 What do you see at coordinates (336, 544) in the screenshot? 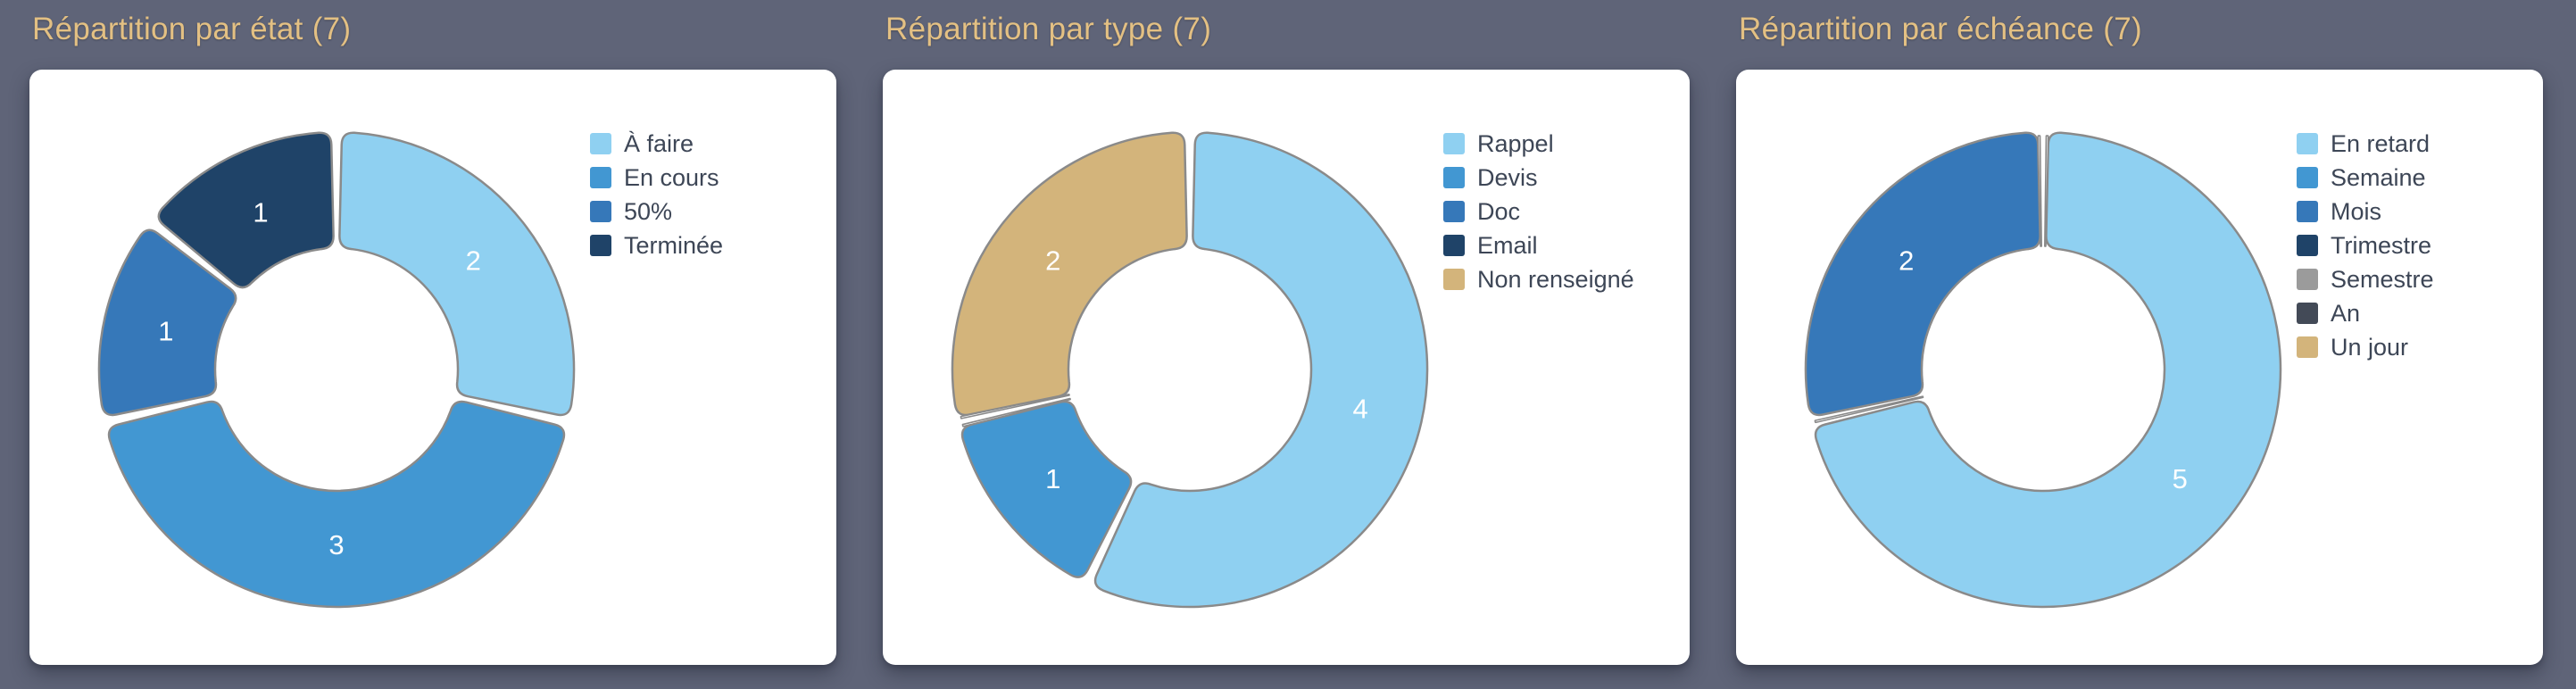
I see `segment-value-label: 3` at bounding box center [336, 544].